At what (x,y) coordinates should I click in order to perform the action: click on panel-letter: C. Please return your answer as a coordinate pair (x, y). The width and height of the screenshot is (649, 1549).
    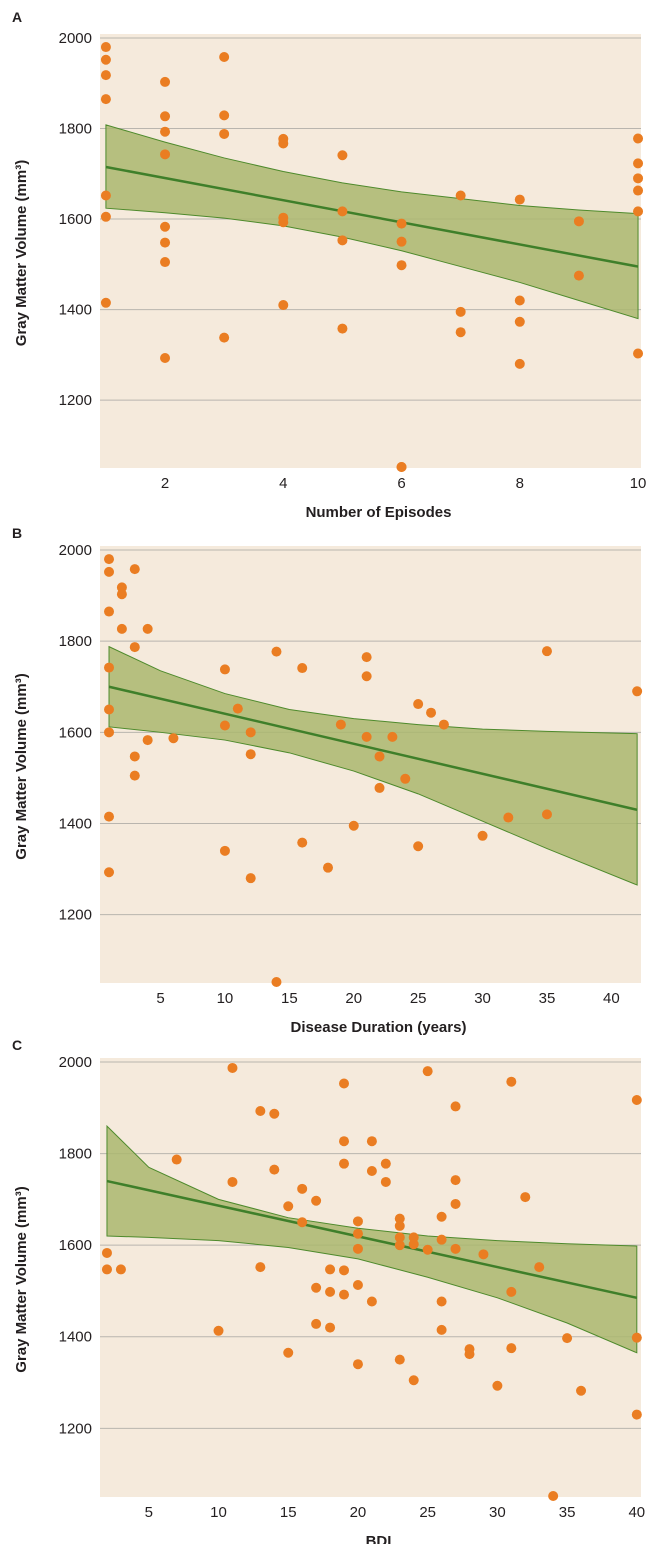
    Looking at the image, I should click on (17, 1045).